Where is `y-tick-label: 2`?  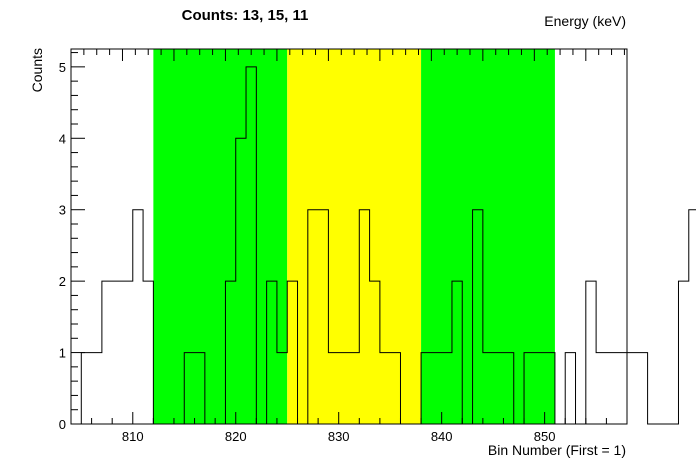 y-tick-label: 2 is located at coordinates (62, 281).